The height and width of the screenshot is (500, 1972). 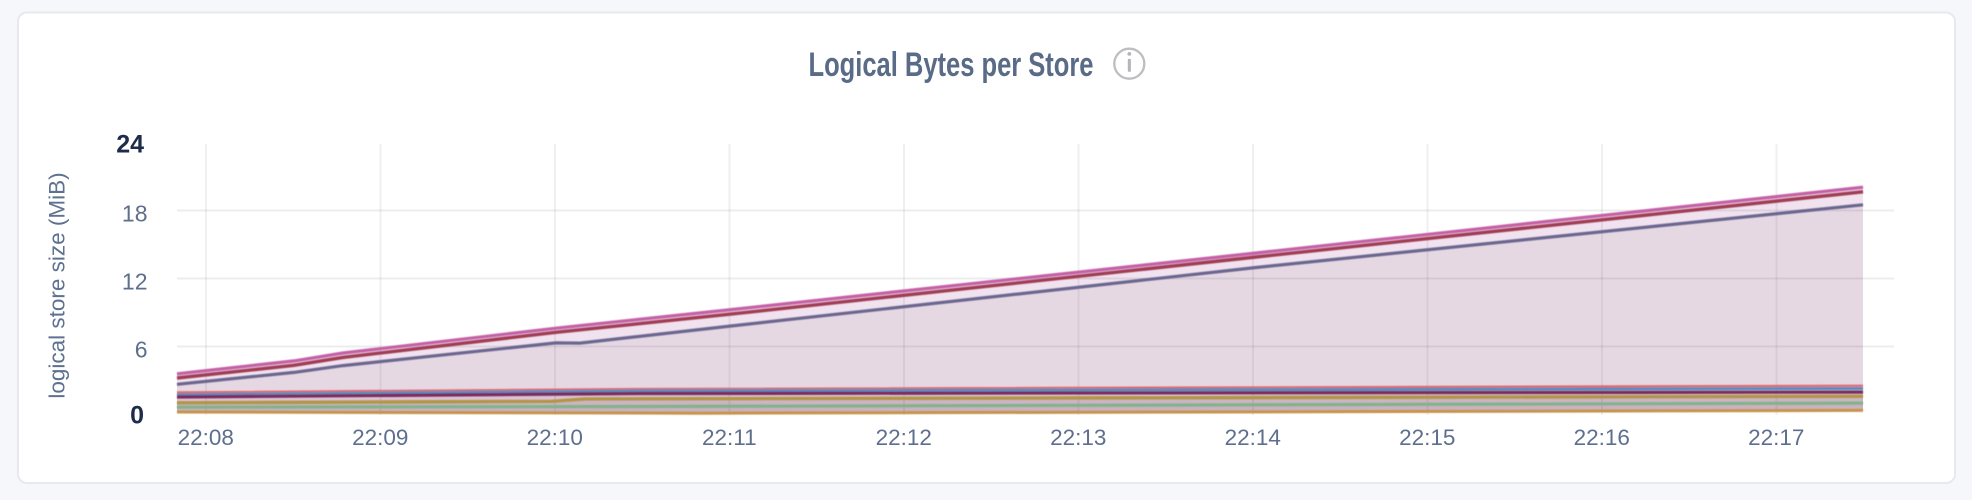 I want to click on svg-text: 12, so click(x=135, y=282).